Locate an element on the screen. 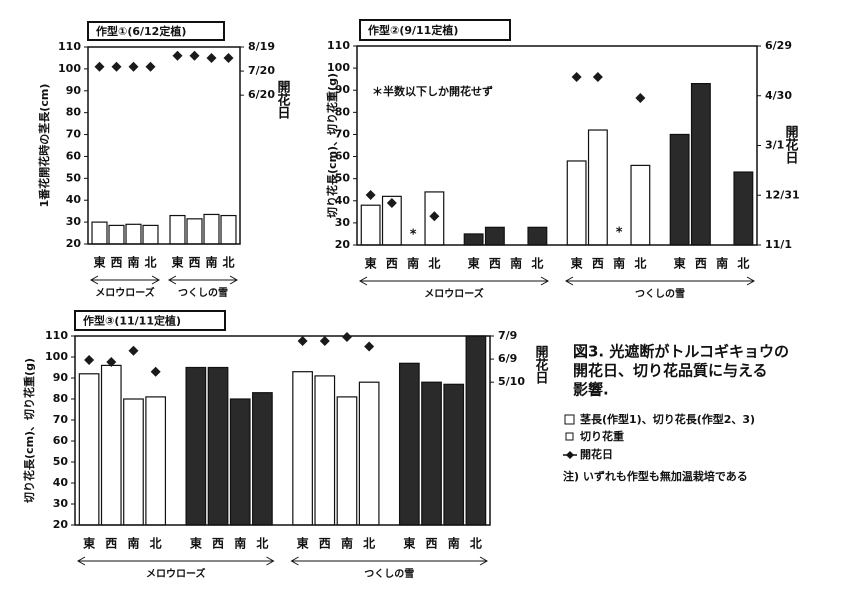 Image resolution: width=850 pixels, height=616 pixels. caption-line: 図3. 光遮断がトルコギキョウの is located at coordinates (681, 352).